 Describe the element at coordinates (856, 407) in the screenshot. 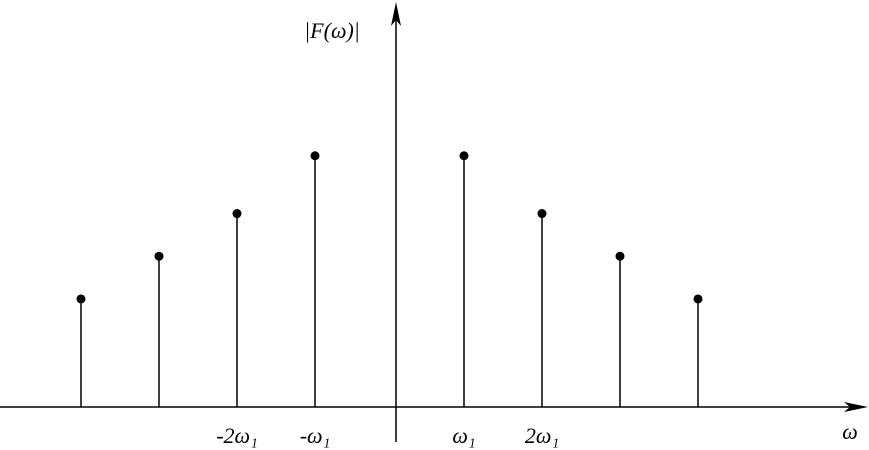

I see `x-axis-arrow` at that location.